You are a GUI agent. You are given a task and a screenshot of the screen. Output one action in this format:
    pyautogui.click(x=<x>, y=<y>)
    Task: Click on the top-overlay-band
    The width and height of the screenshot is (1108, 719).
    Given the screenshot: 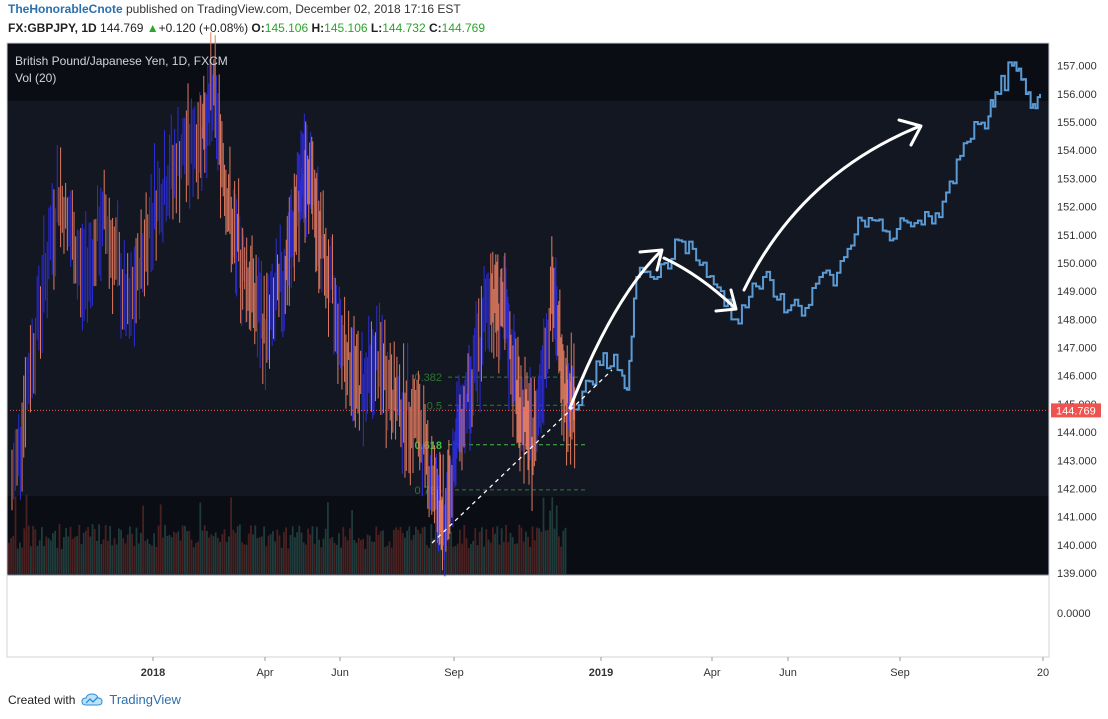 What is the action you would take?
    pyautogui.click(x=528, y=72)
    